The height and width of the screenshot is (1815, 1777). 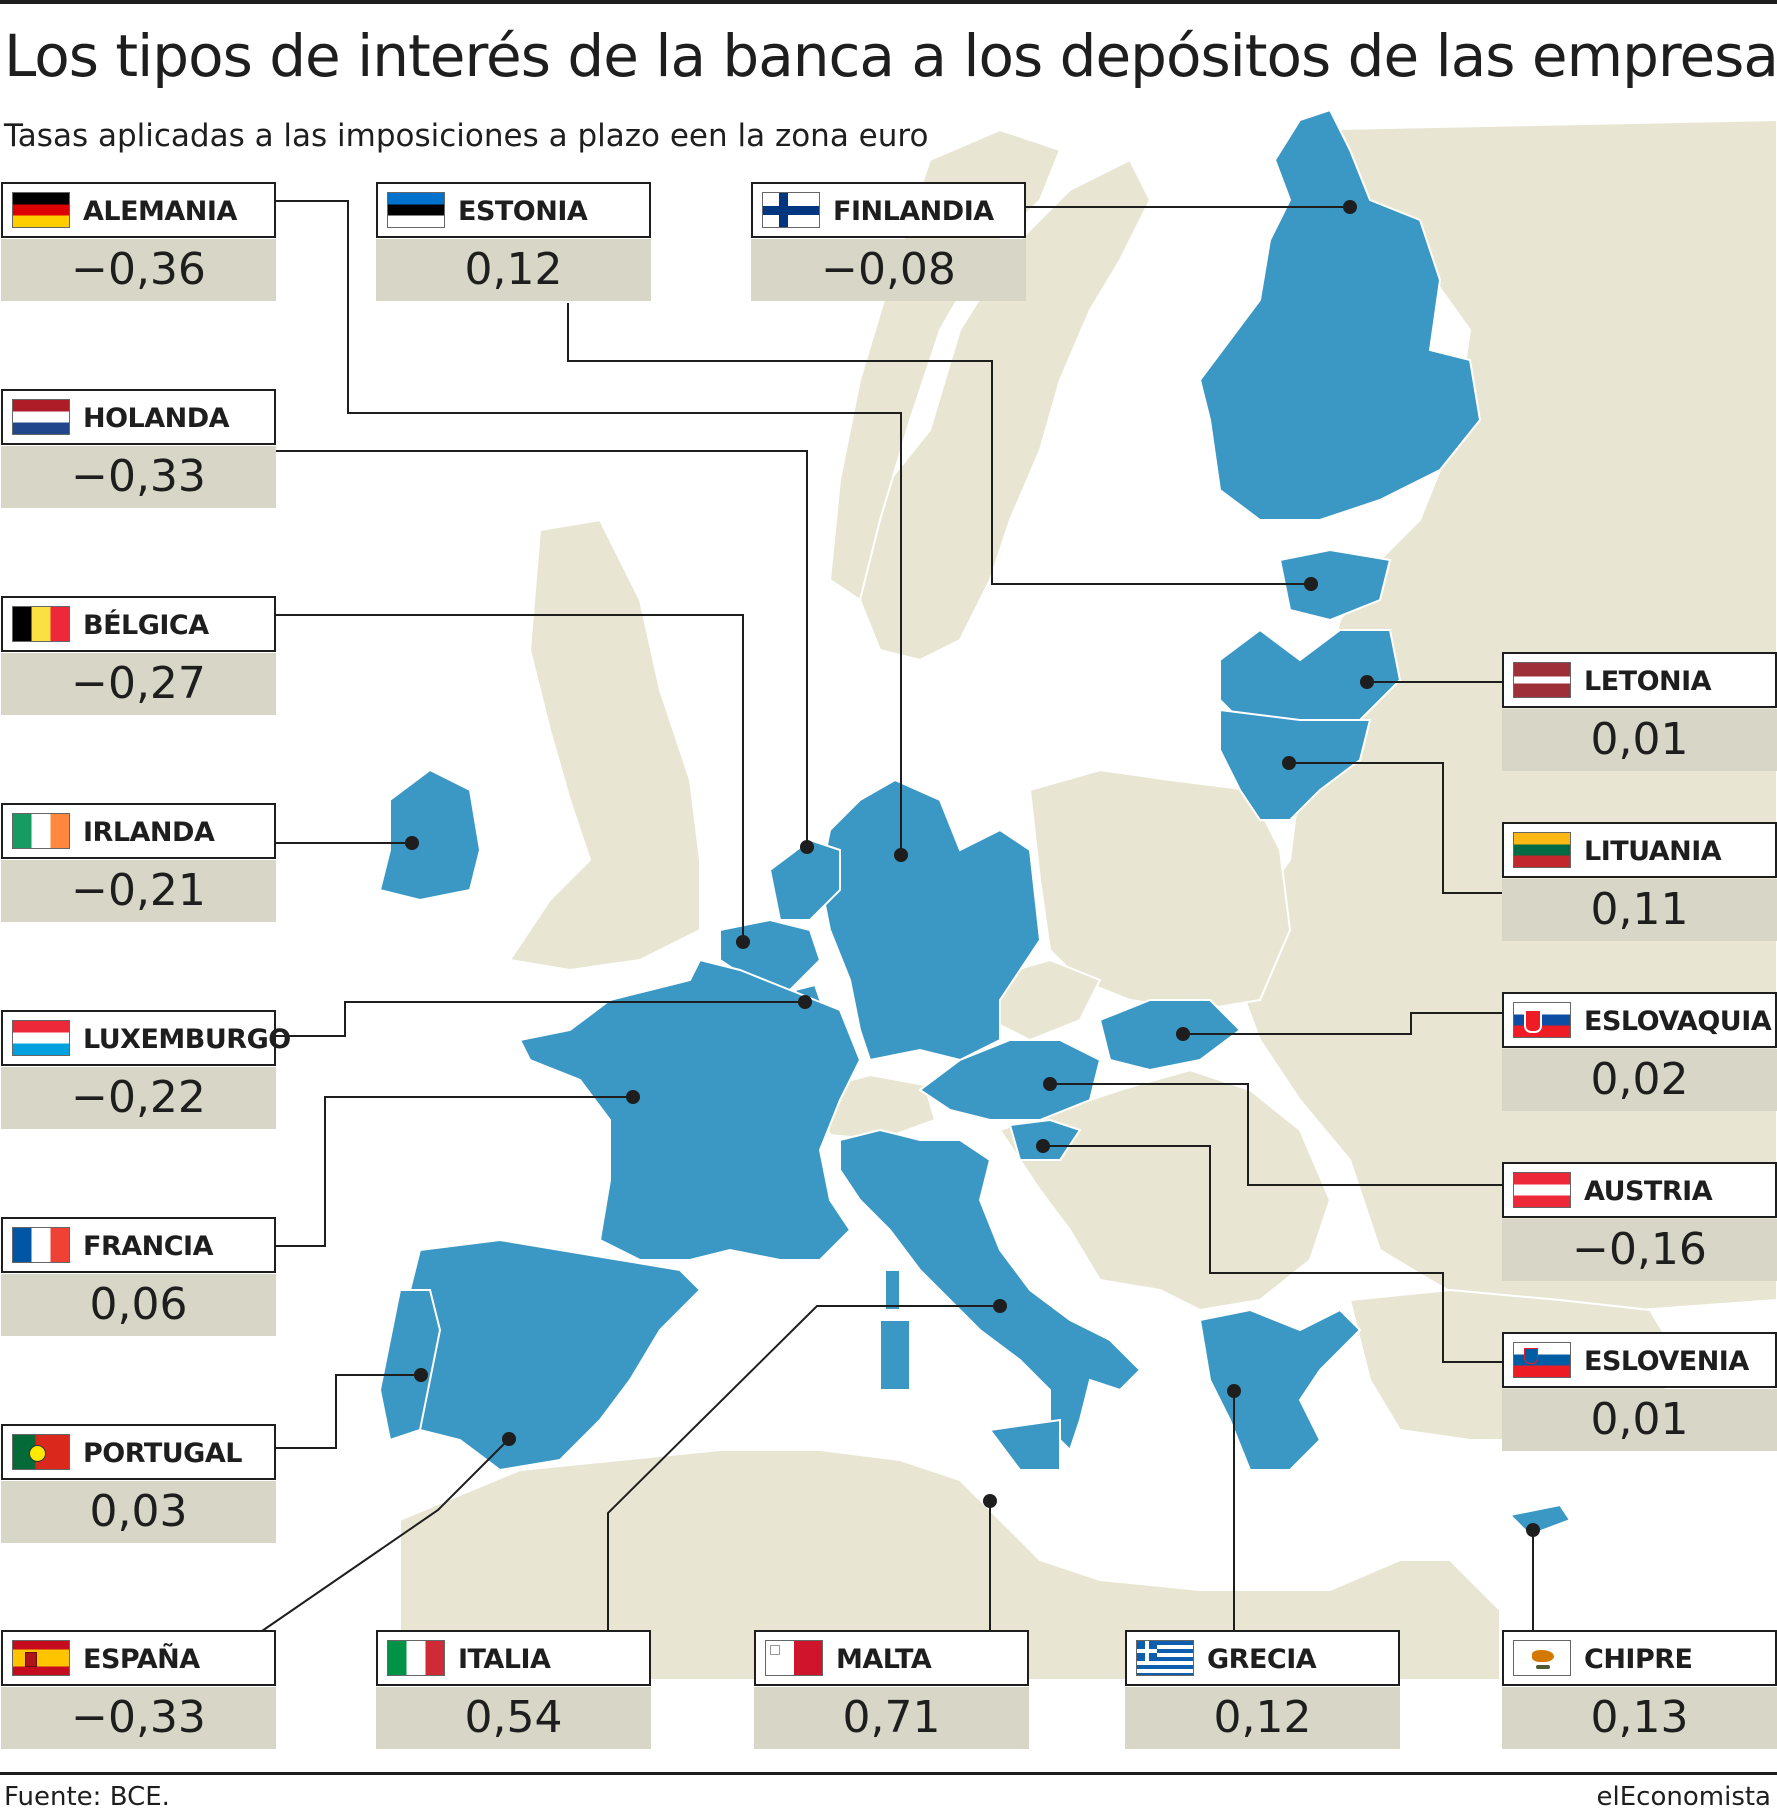 What do you see at coordinates (901, 855) in the screenshot?
I see `dot-alemania` at bounding box center [901, 855].